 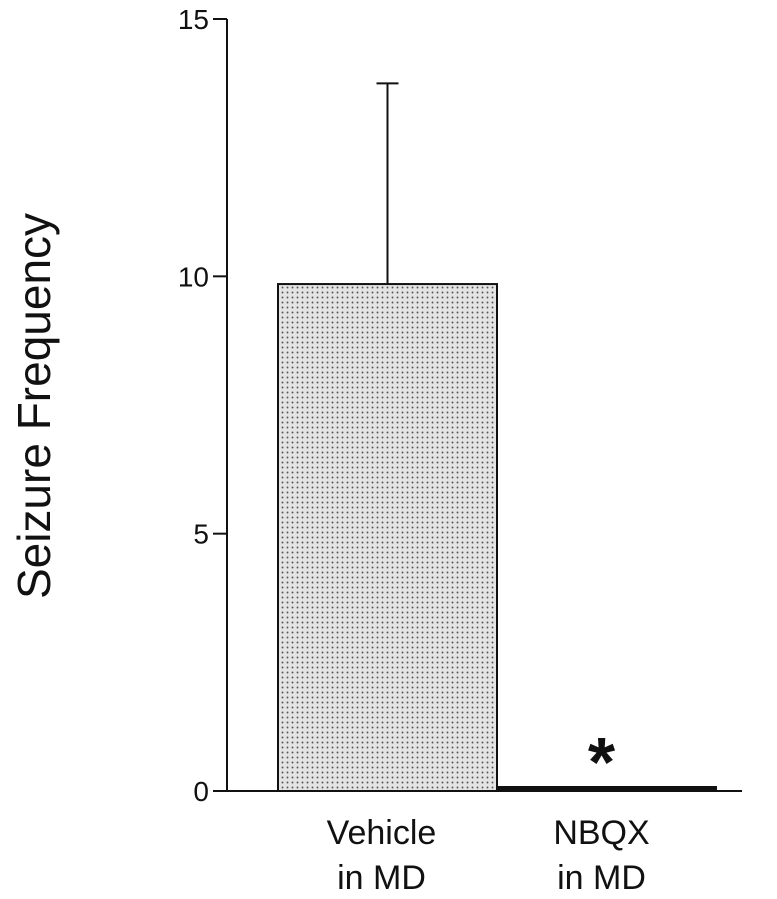 I want to click on category-label-1-0: NBQX, so click(x=601, y=833).